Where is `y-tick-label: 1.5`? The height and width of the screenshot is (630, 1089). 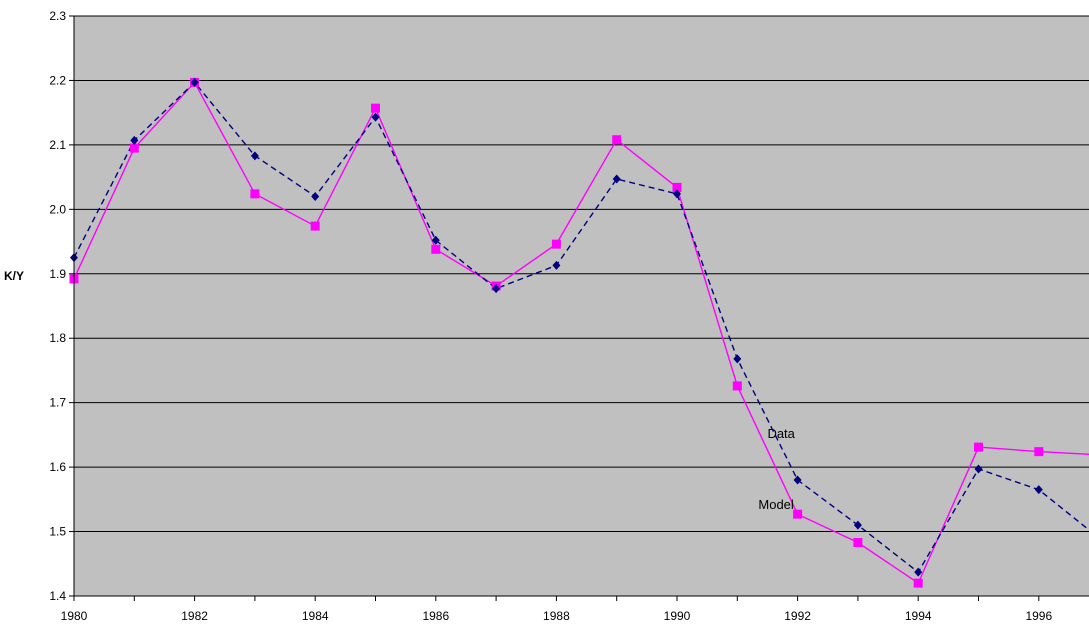
y-tick-label: 1.5 is located at coordinates (57, 532).